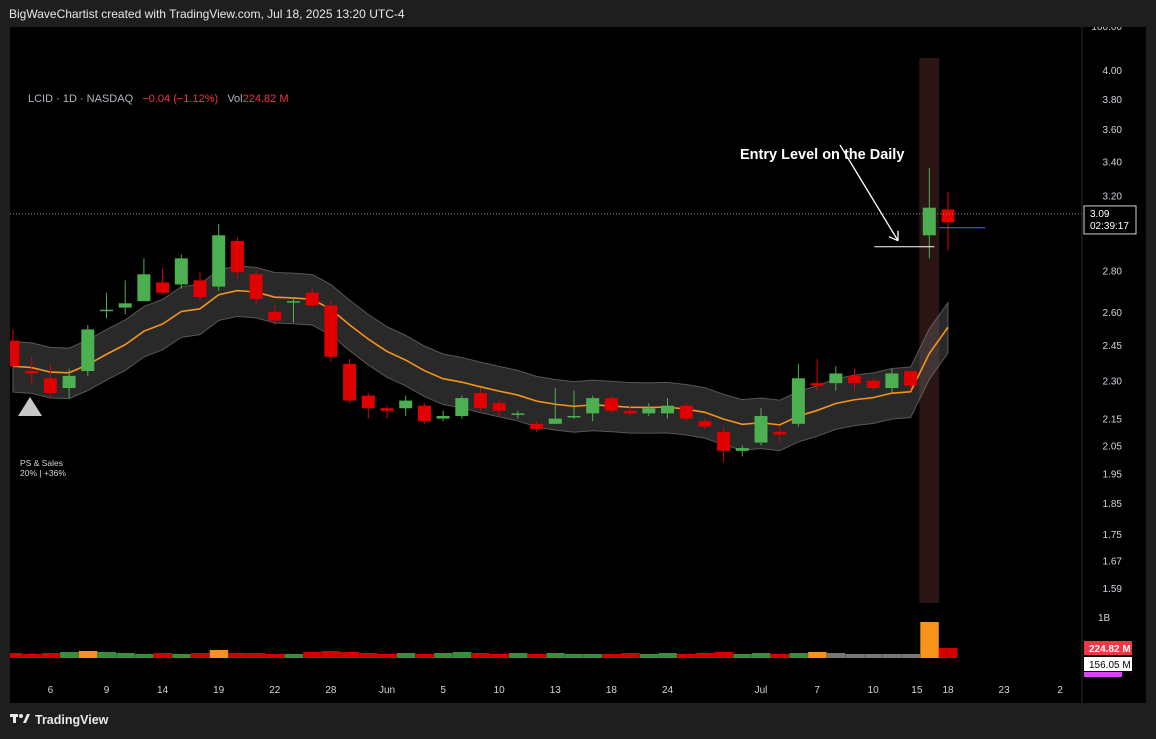 This screenshot has width=1156, height=739. I want to click on tradingview-logo-icon, so click(20, 719).